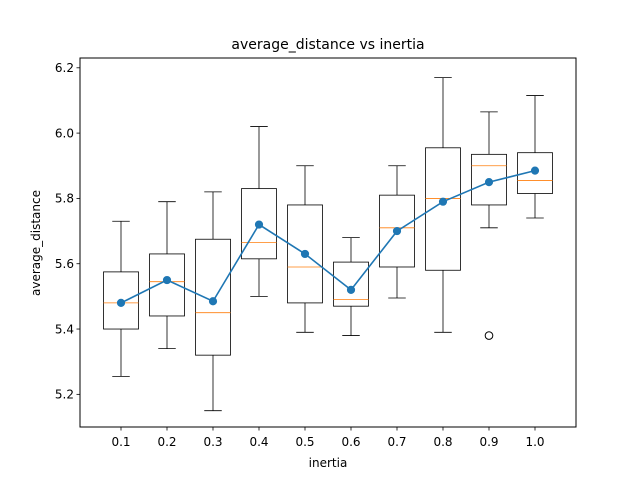 Image resolution: width=640 pixels, height=480 pixels. I want to click on outlier-point, so click(489, 335).